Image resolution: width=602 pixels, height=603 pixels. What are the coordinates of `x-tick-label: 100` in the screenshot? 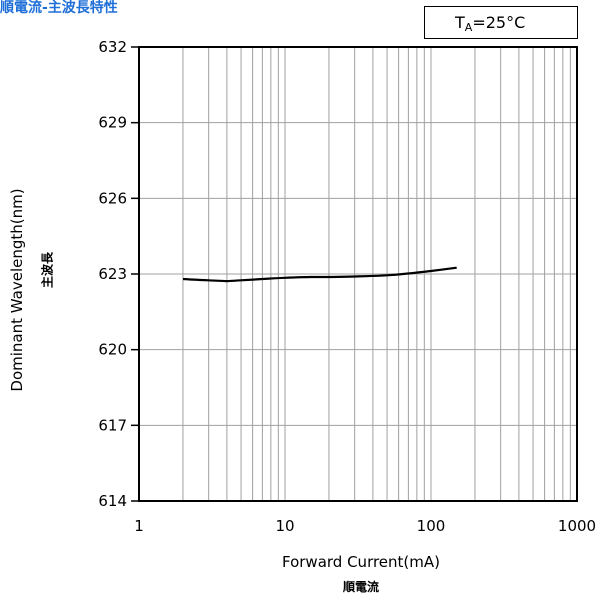 It's located at (431, 526).